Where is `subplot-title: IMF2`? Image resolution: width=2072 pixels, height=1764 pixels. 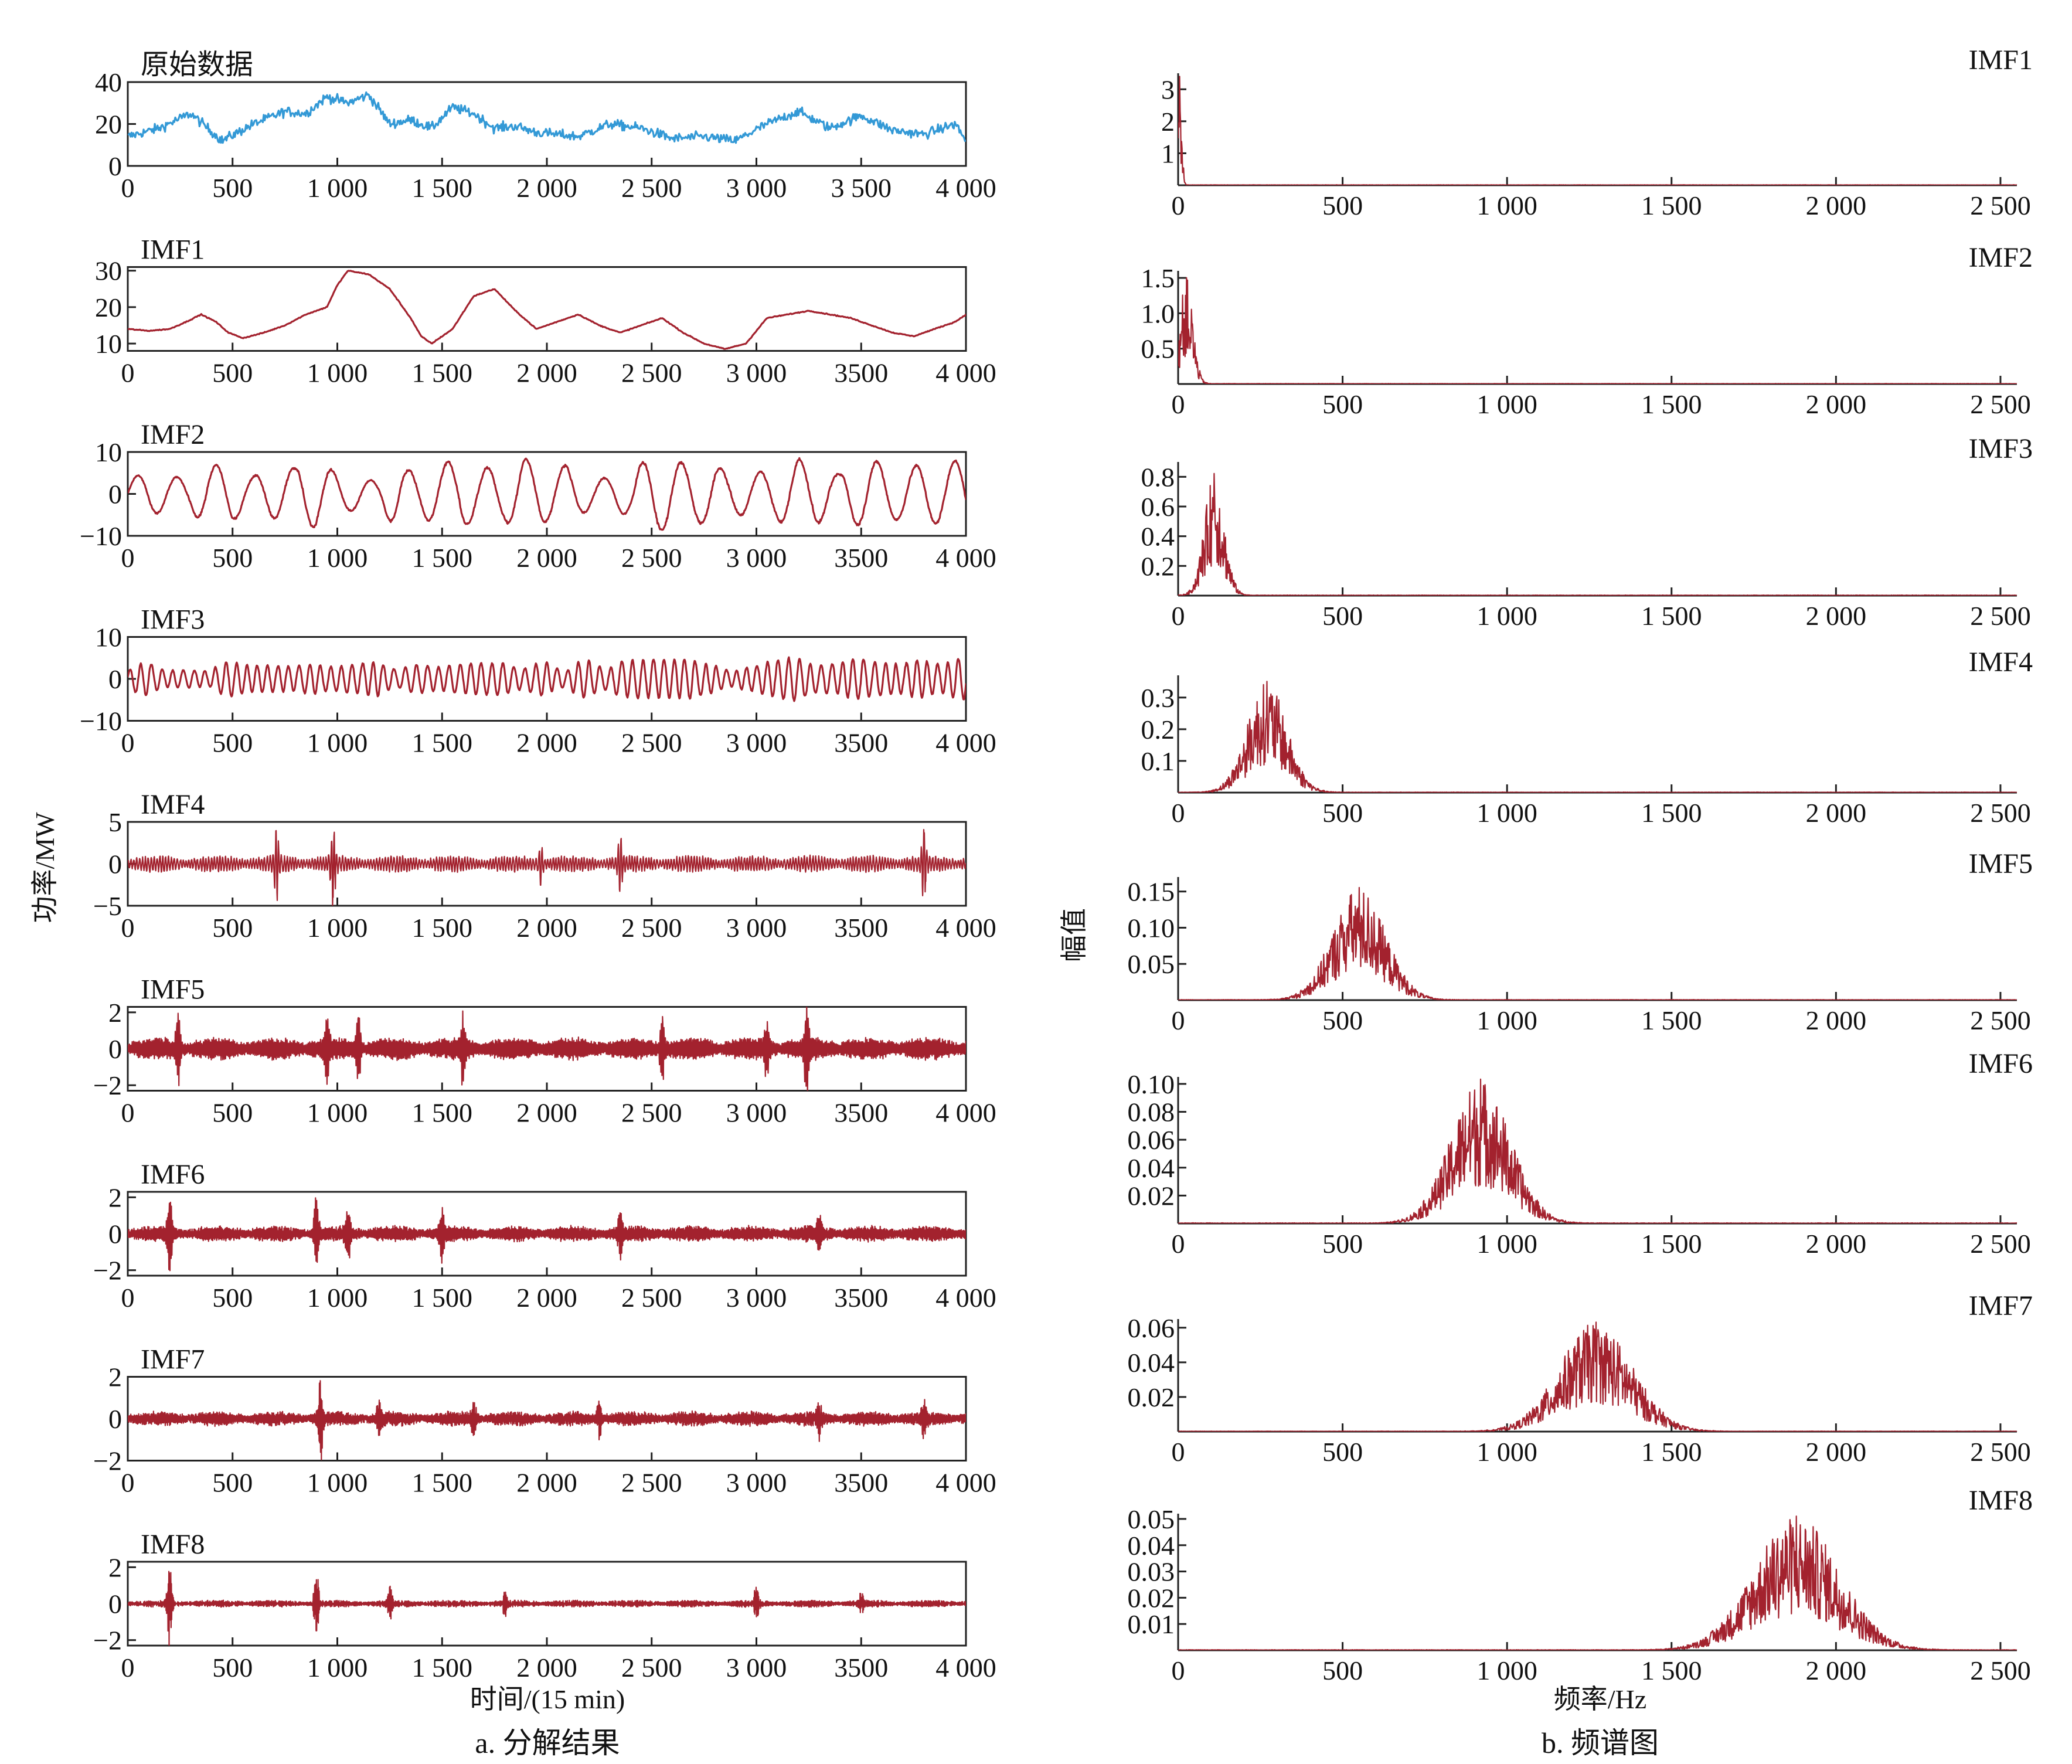
subplot-title: IMF2 is located at coordinates (2001, 258).